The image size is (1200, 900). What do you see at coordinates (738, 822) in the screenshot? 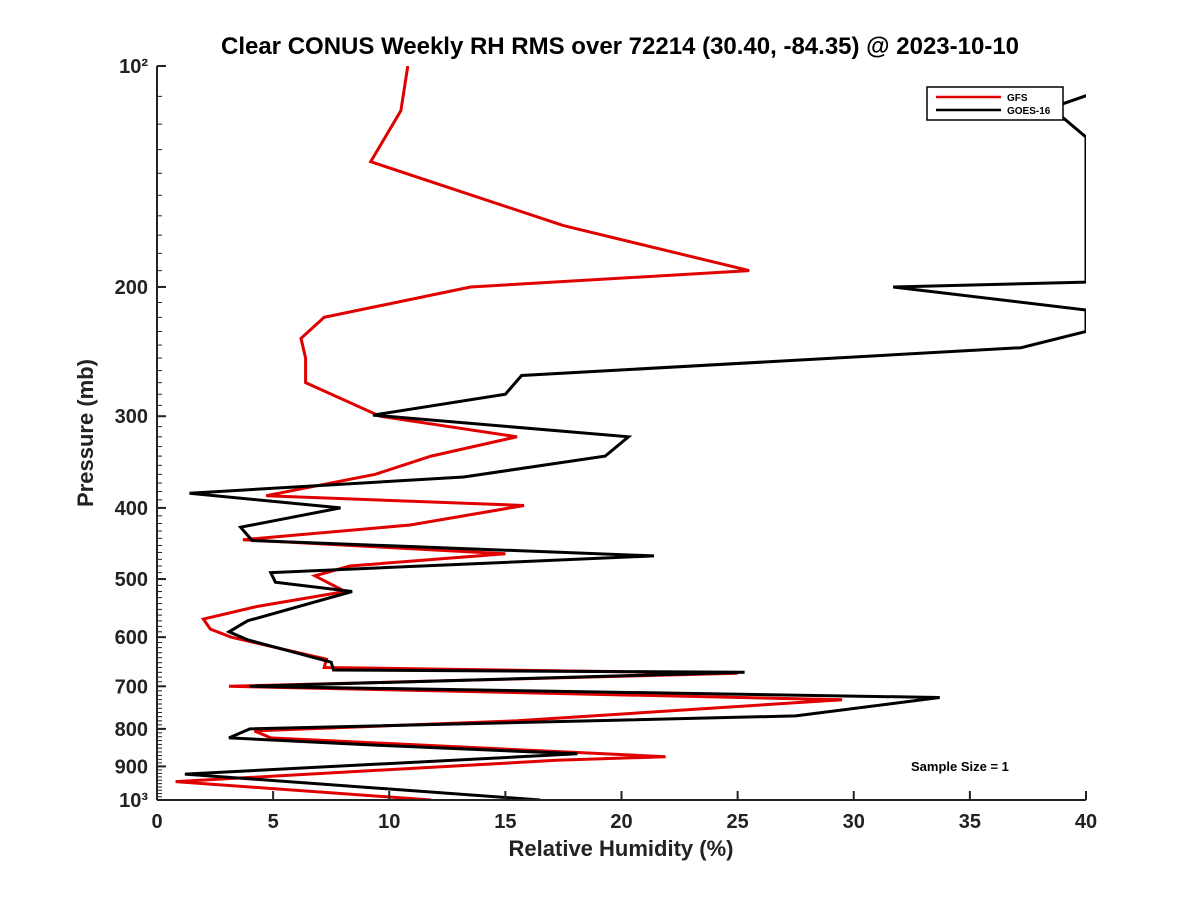
I see `x-tick-label: 25` at bounding box center [738, 822].